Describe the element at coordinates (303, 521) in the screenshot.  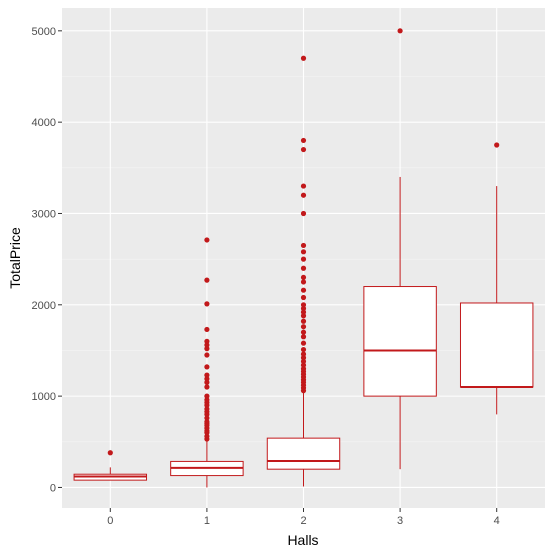
I see `x-tick-label: 2` at that location.